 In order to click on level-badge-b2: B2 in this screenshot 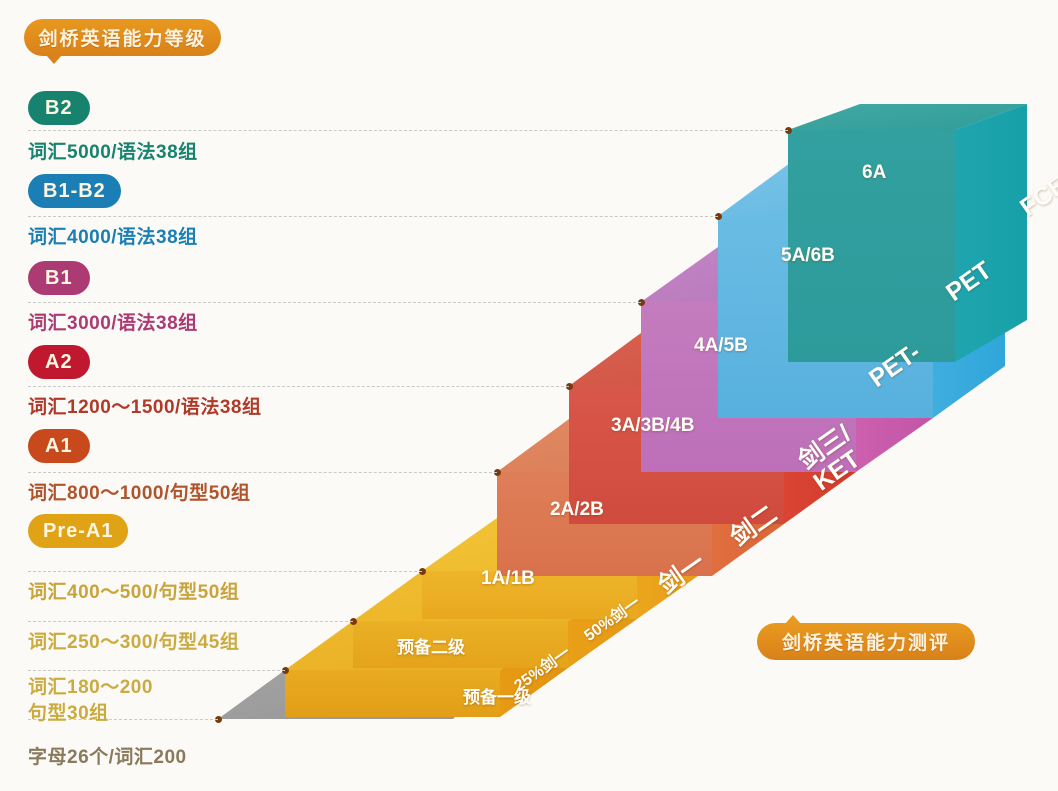, I will do `click(59, 108)`.